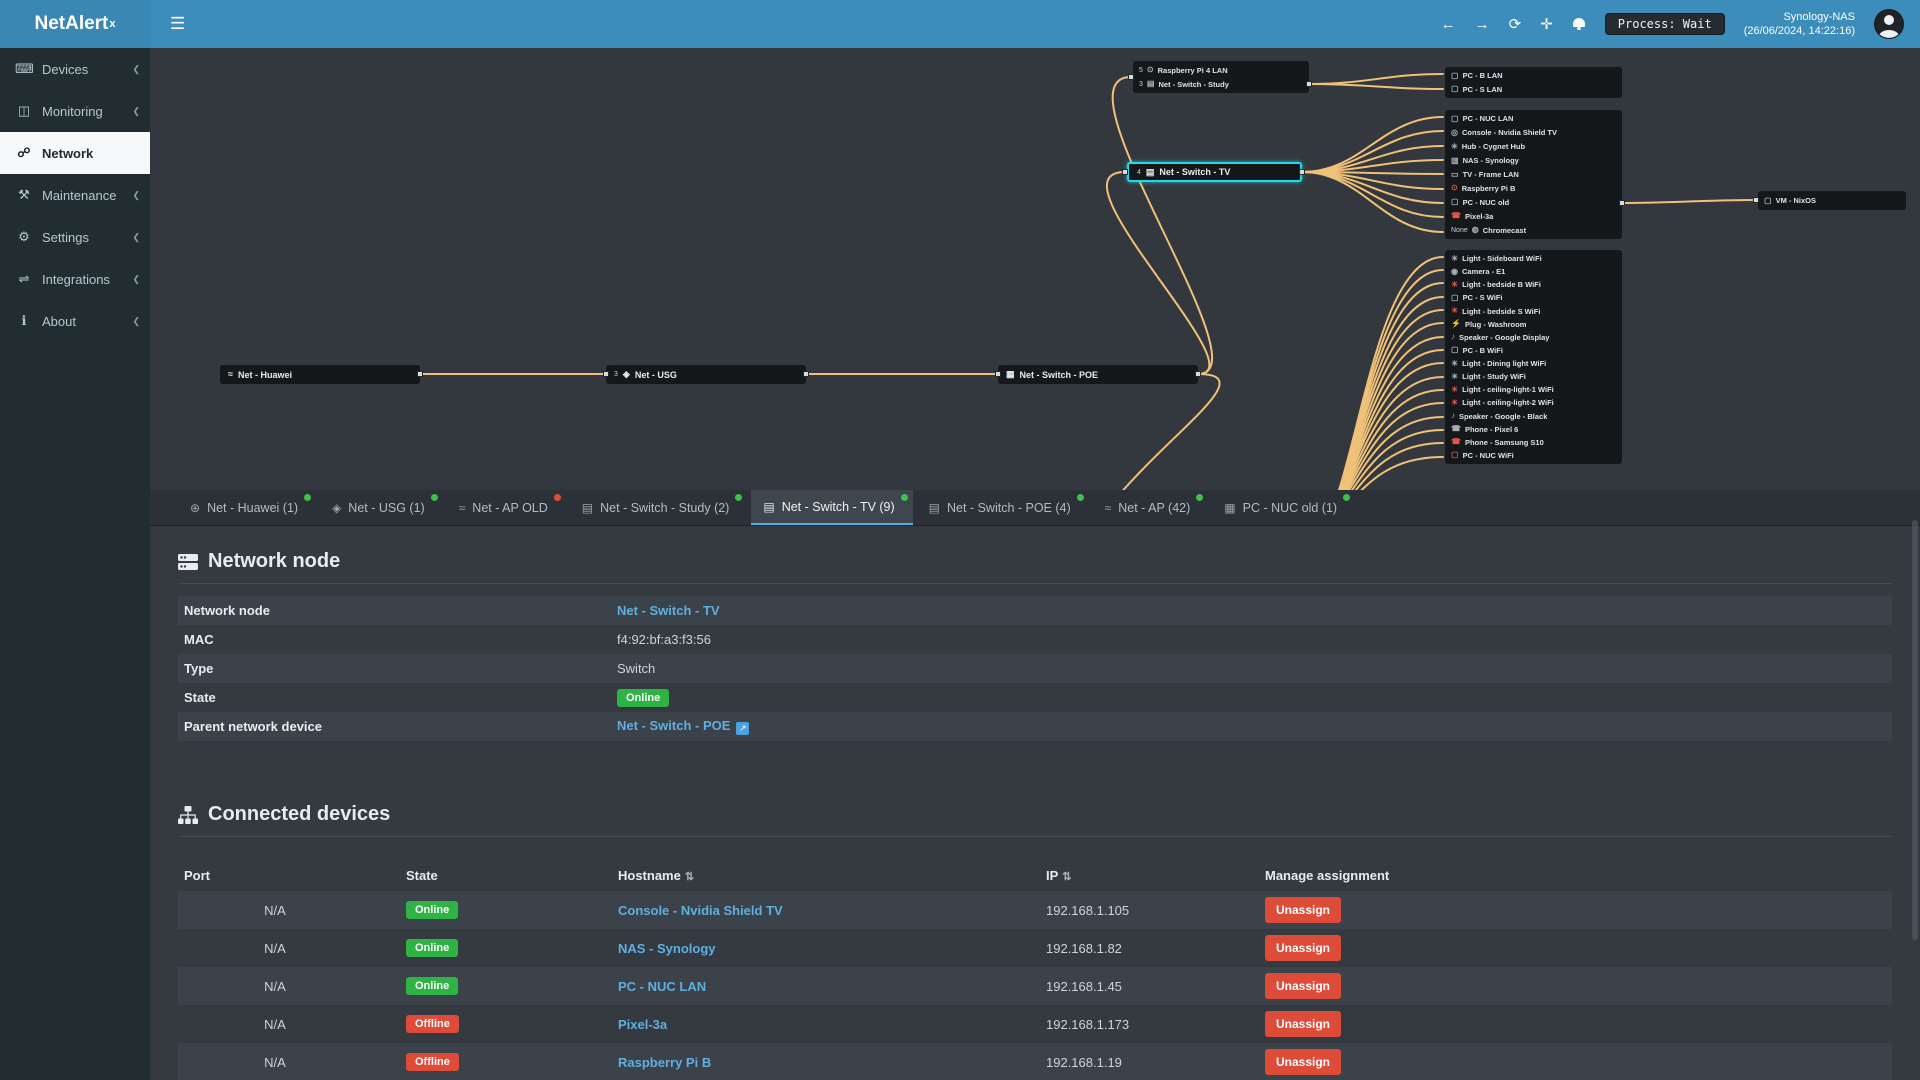 This screenshot has height=1080, width=1920. What do you see at coordinates (1003, 507) in the screenshot?
I see `tab-net-switch-poe-4: ▤ Net - Switch - POE (4)` at bounding box center [1003, 507].